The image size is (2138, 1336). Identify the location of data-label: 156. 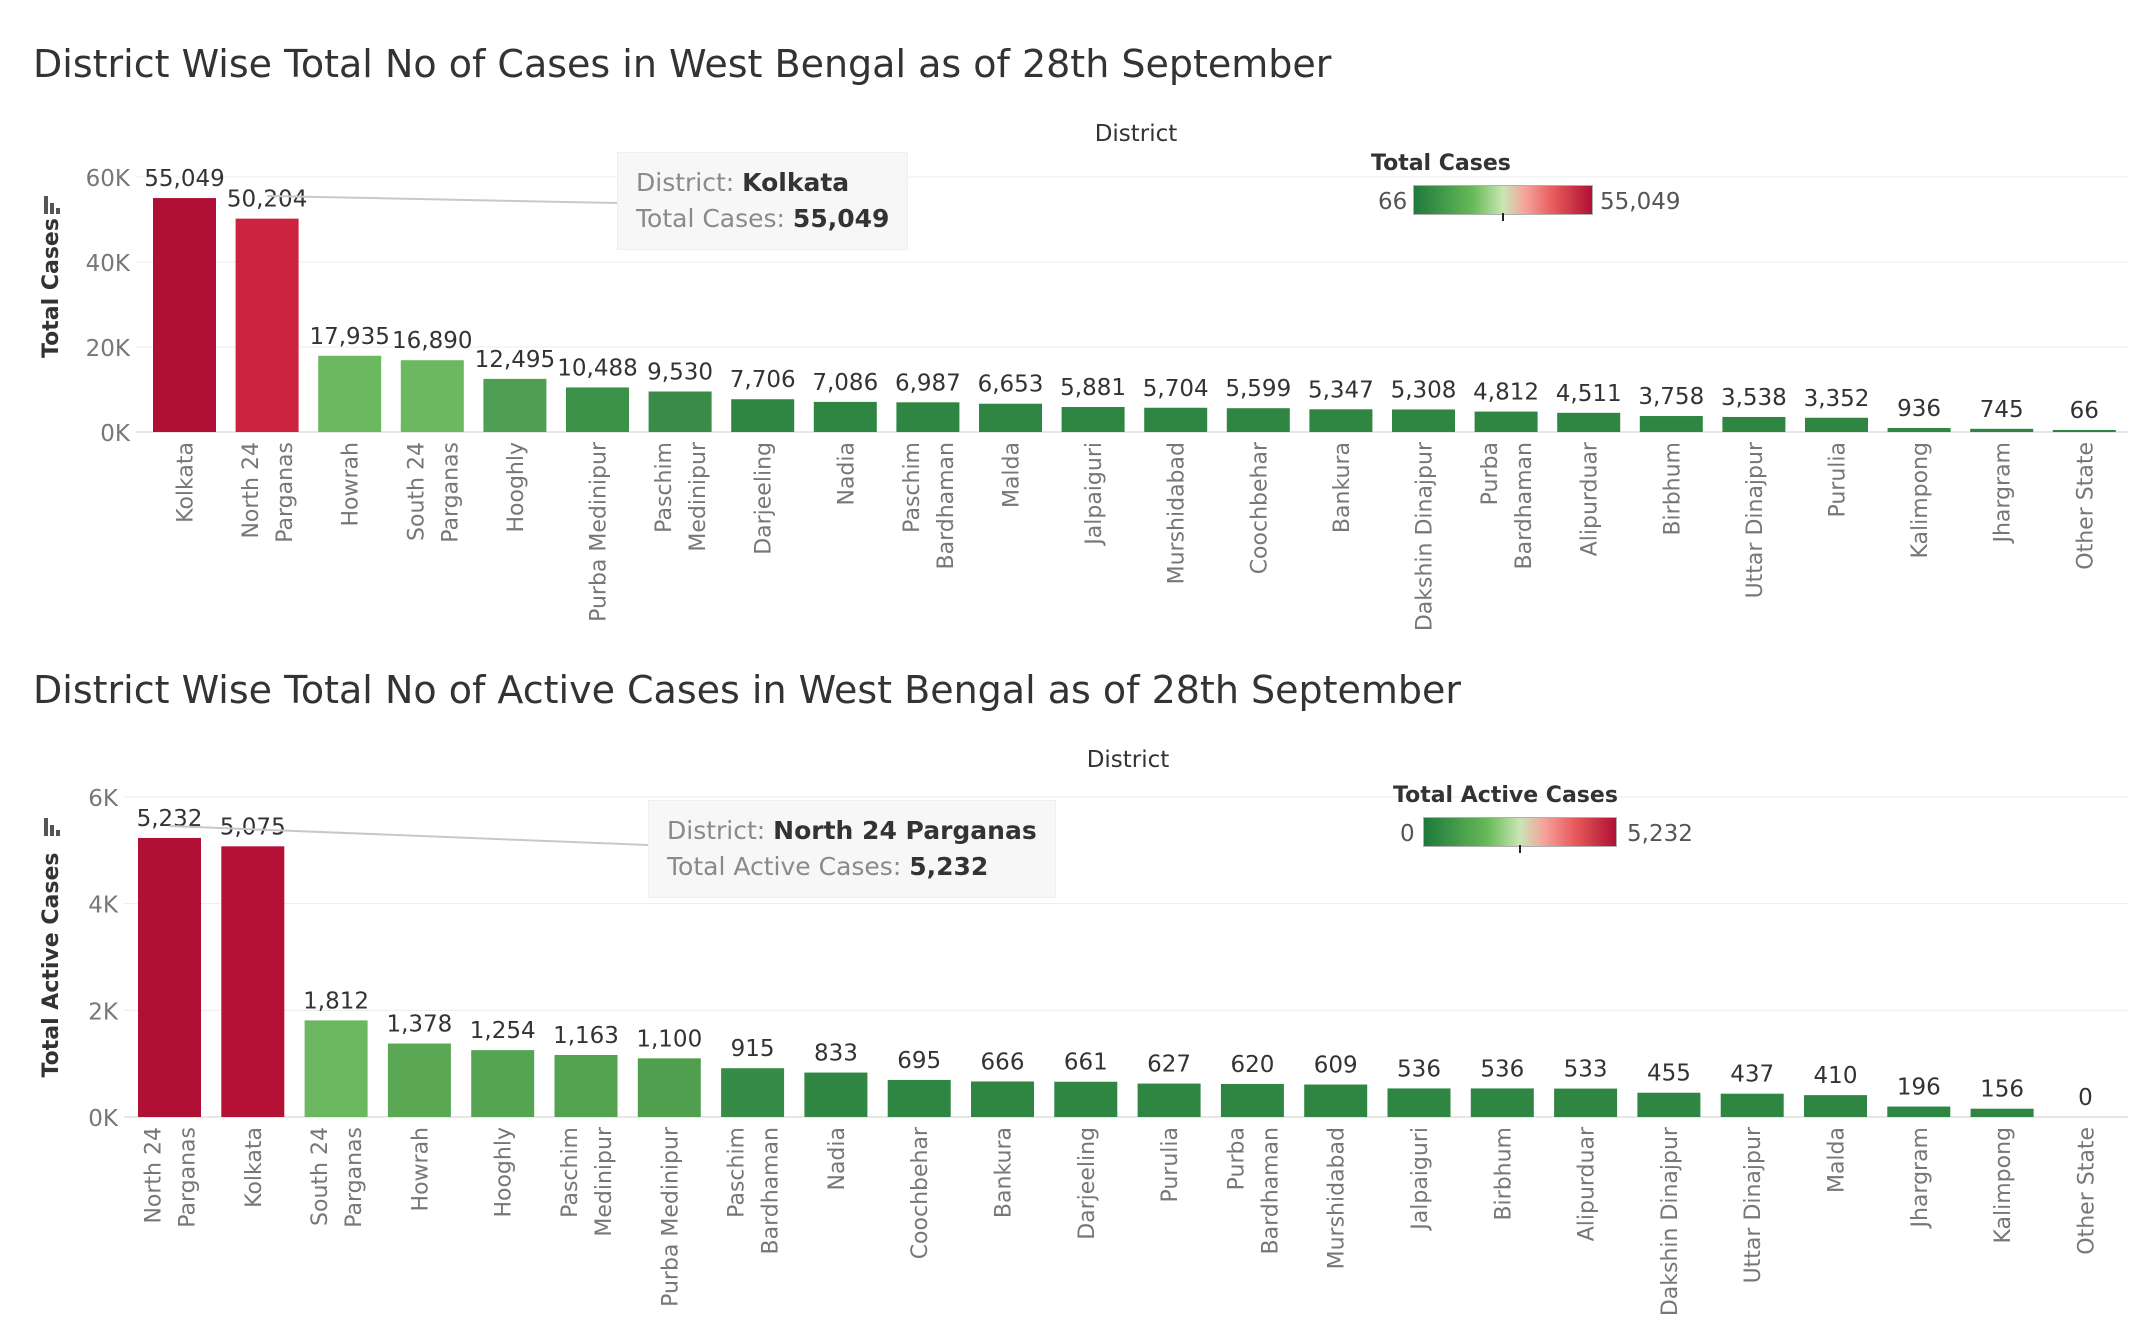
(2002, 1090).